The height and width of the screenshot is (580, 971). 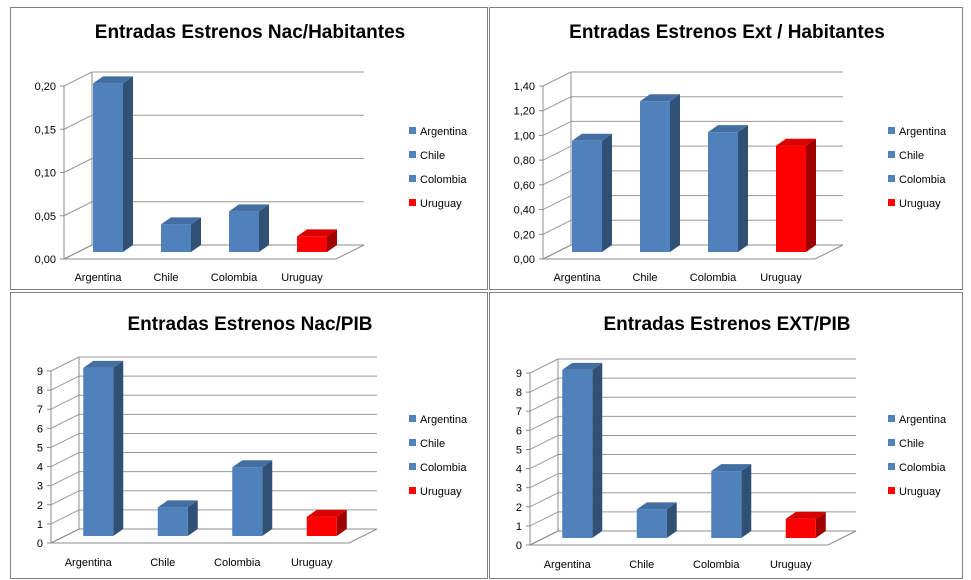 I want to click on bar-argentina, so click(x=103, y=448).